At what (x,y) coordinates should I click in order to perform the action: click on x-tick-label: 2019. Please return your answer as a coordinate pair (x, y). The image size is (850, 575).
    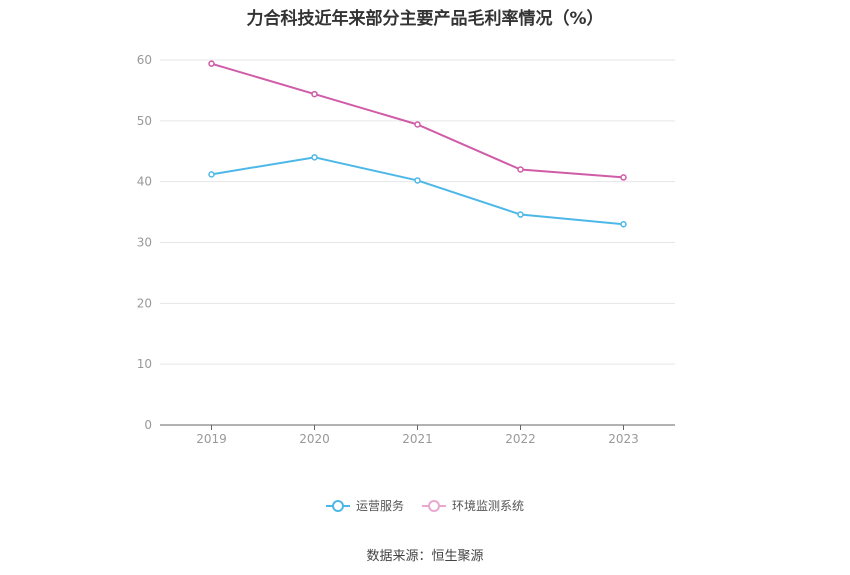
    Looking at the image, I should click on (211, 439).